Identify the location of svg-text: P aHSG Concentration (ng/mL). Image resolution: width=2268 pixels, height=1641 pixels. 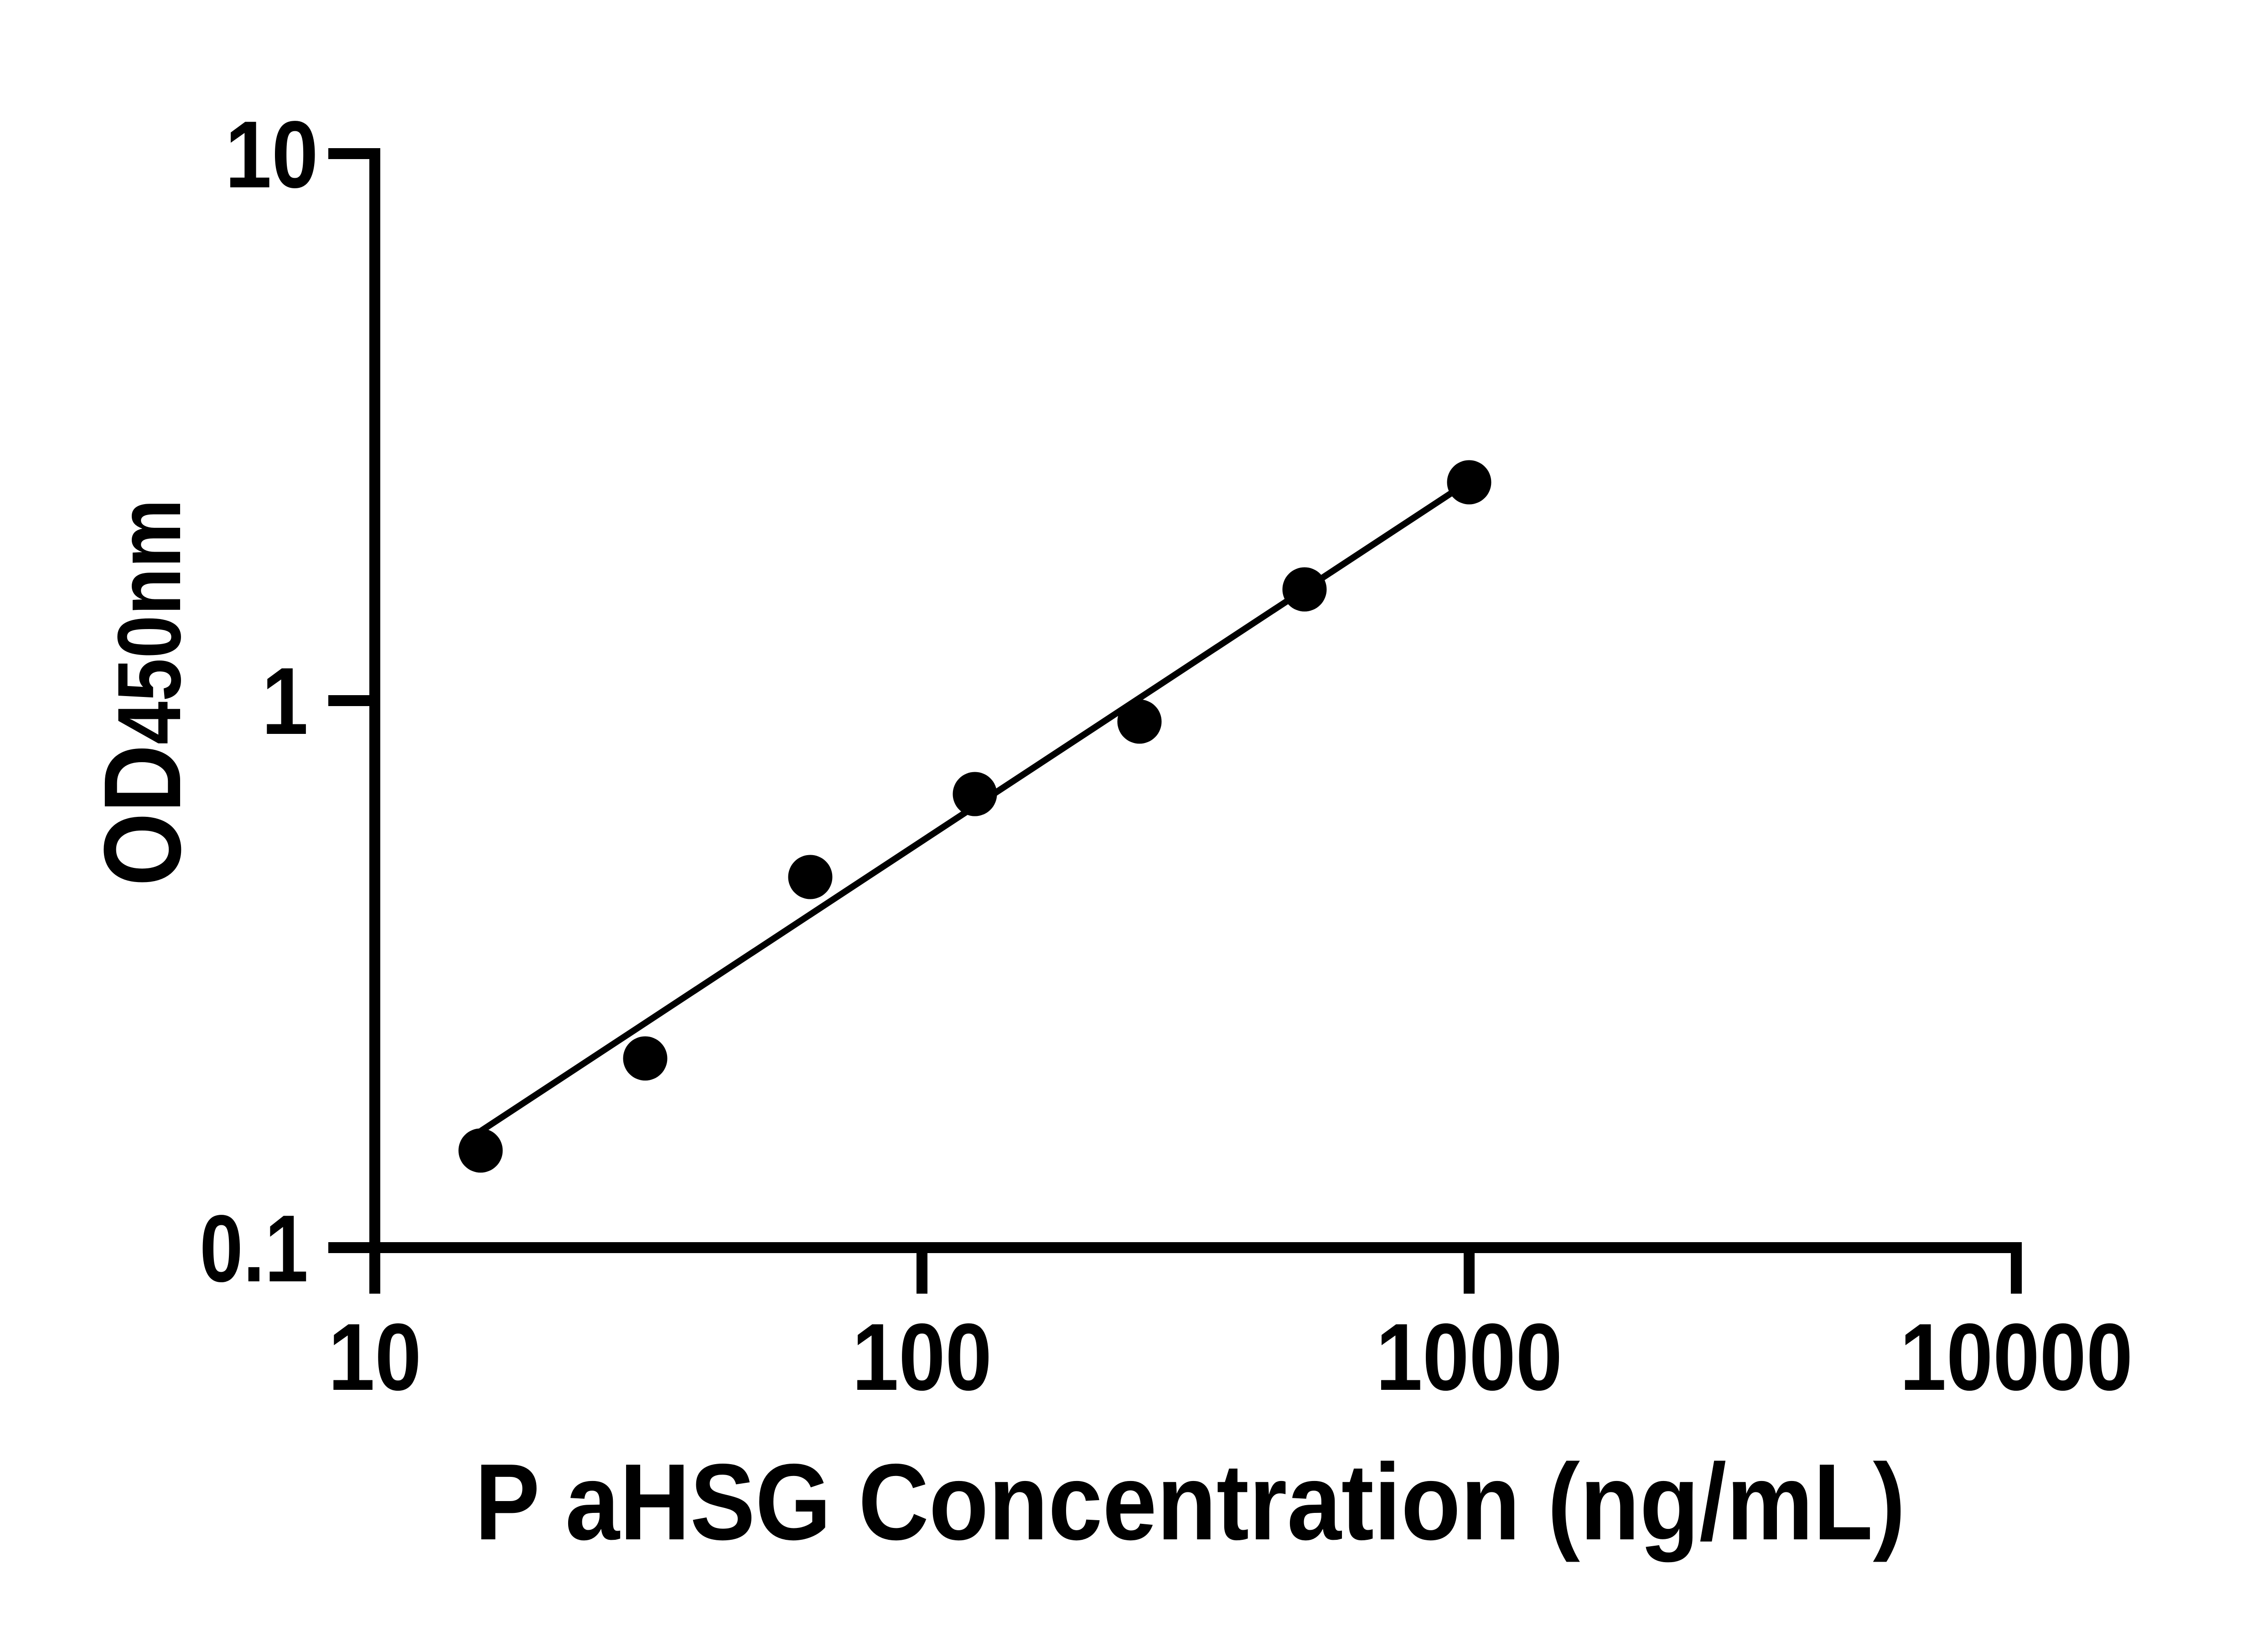
(1190, 1502).